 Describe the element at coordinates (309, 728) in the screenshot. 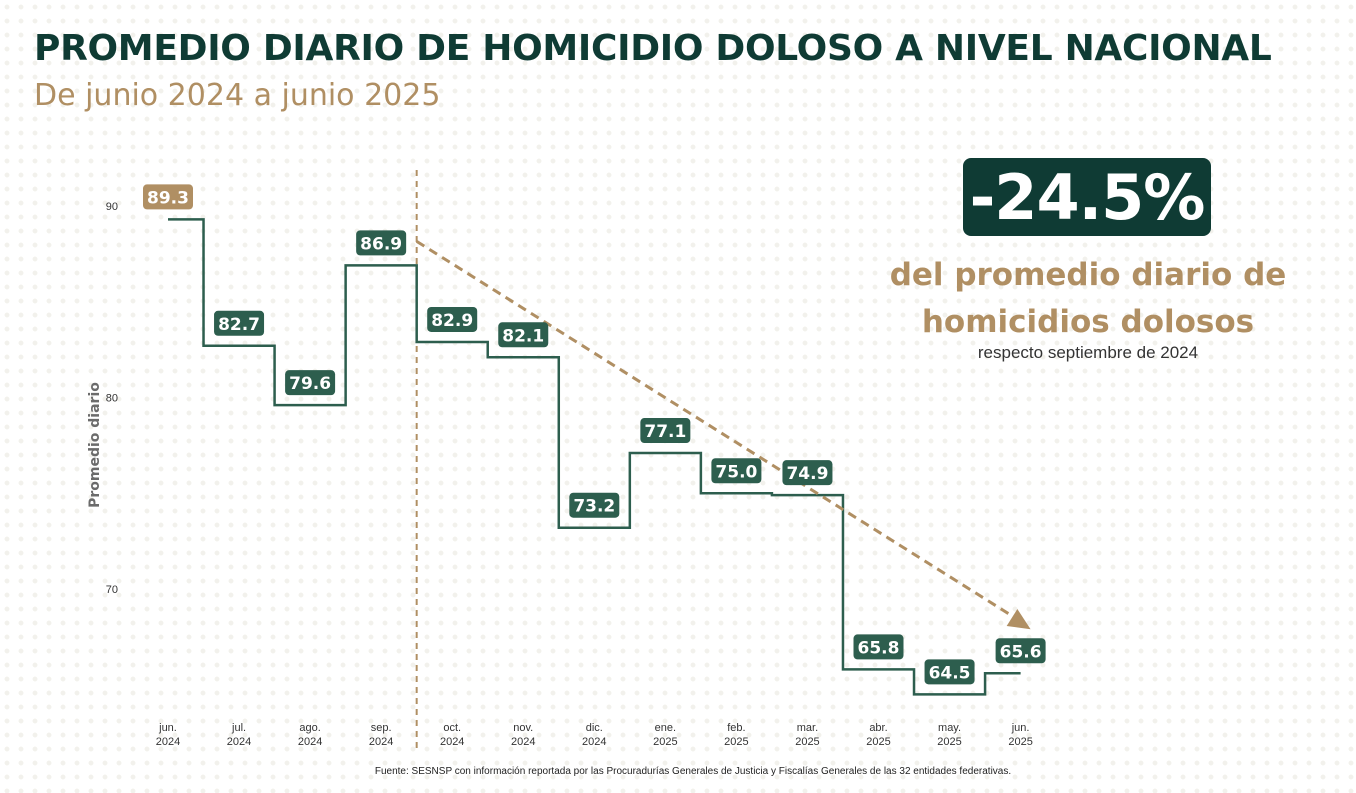

I see `x-tick-label-2: ago.` at that location.